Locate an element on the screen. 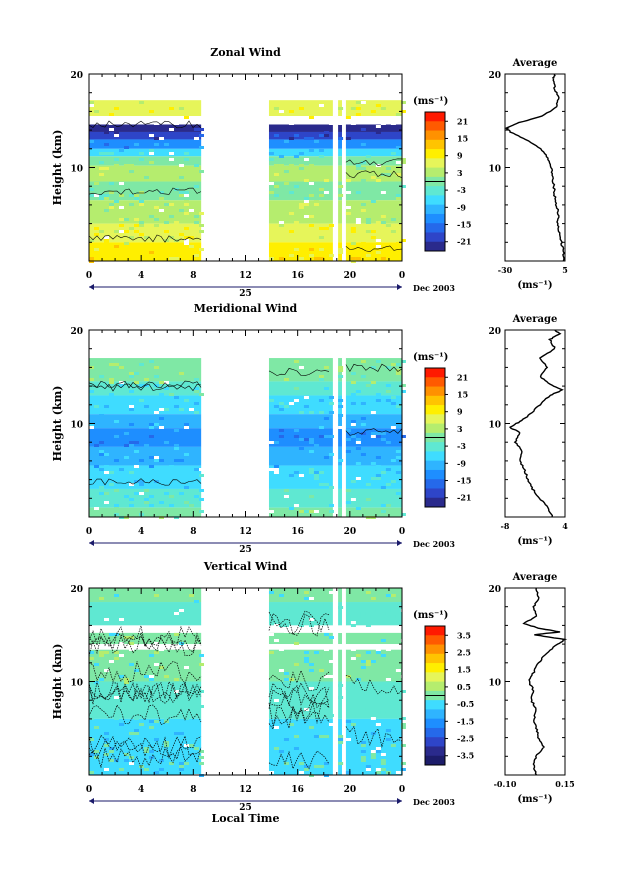  panel-1-x-tick-label: 4 is located at coordinates (141, 276).